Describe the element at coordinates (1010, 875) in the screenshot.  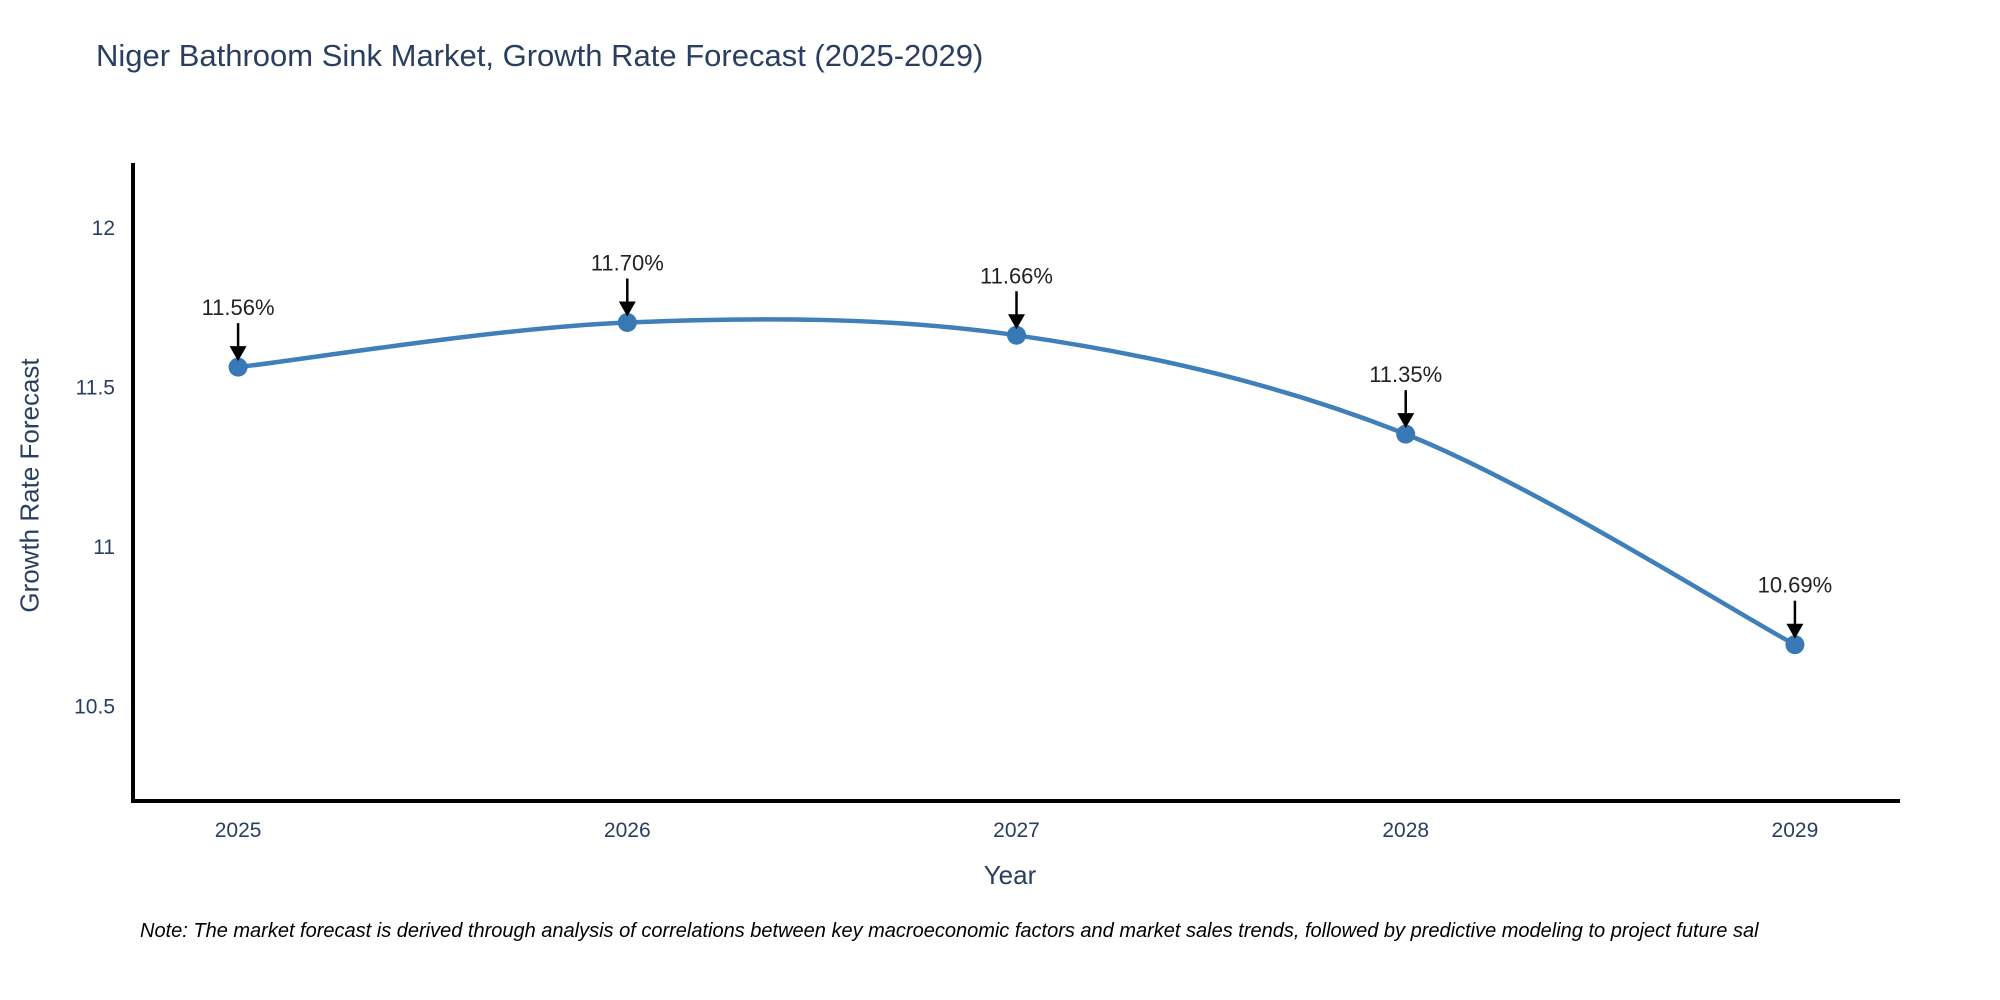
I see `x-axis-title: Year` at that location.